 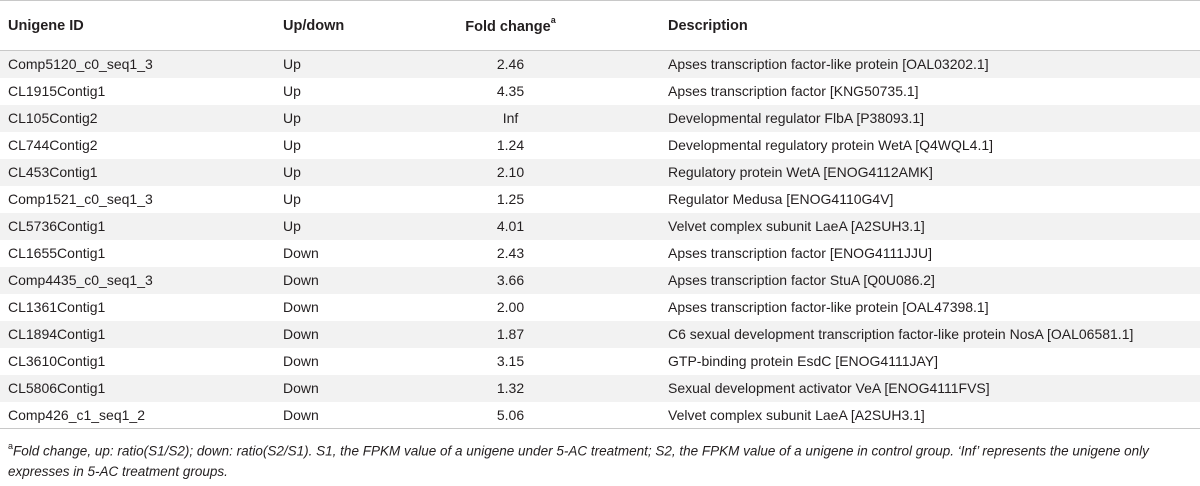 What do you see at coordinates (522, 64) in the screenshot?
I see `cell-fold-change: 2.46` at bounding box center [522, 64].